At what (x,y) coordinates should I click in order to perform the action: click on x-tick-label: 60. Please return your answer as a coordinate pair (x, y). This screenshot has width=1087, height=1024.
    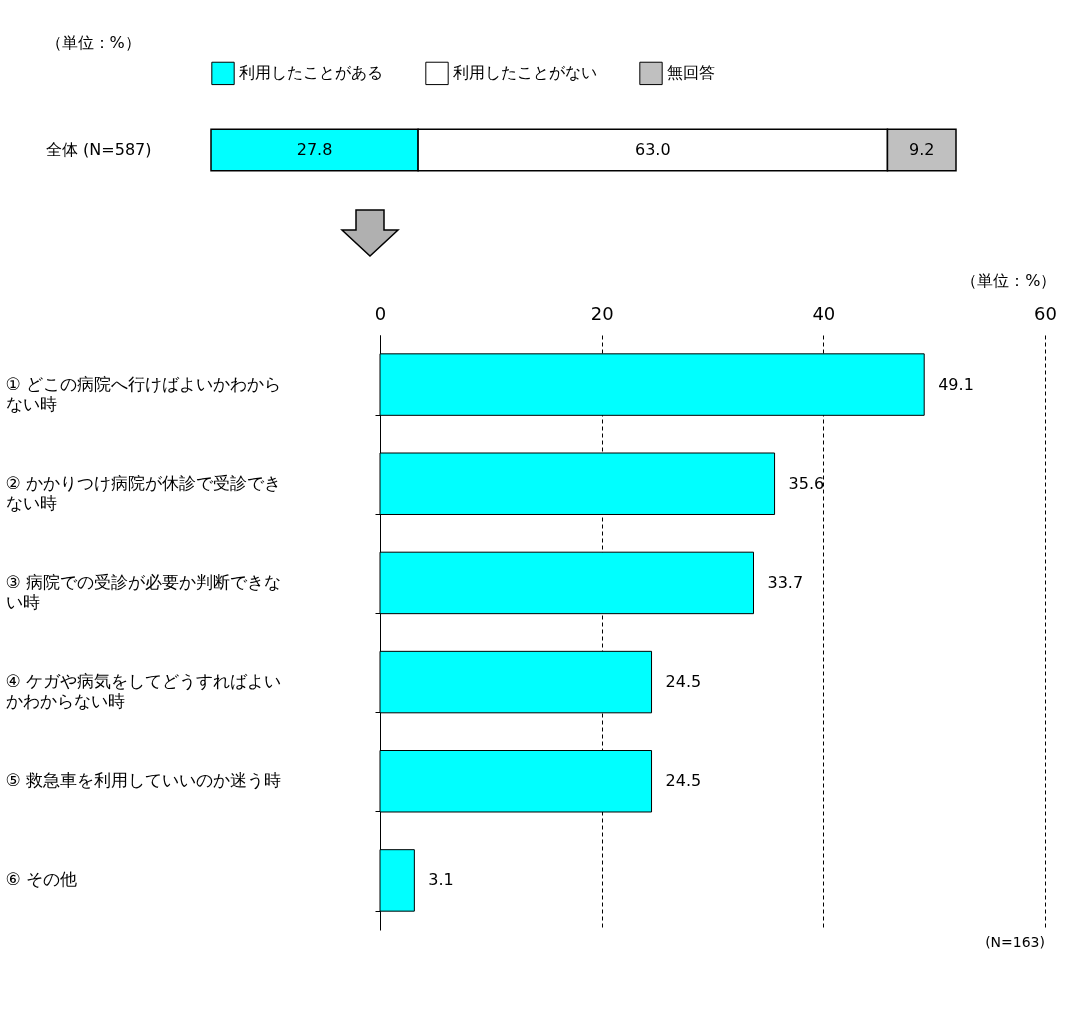
    Looking at the image, I should click on (1045, 313).